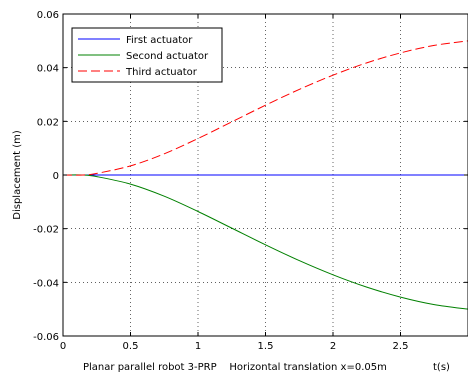  What do you see at coordinates (46, 230) in the screenshot?
I see `y-tick-label-0-02: -0.02` at bounding box center [46, 230].